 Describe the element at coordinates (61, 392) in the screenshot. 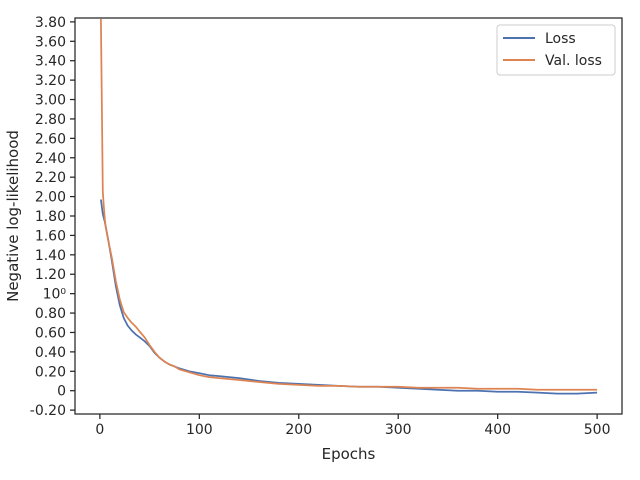

I see `y-tick-label: 0` at that location.